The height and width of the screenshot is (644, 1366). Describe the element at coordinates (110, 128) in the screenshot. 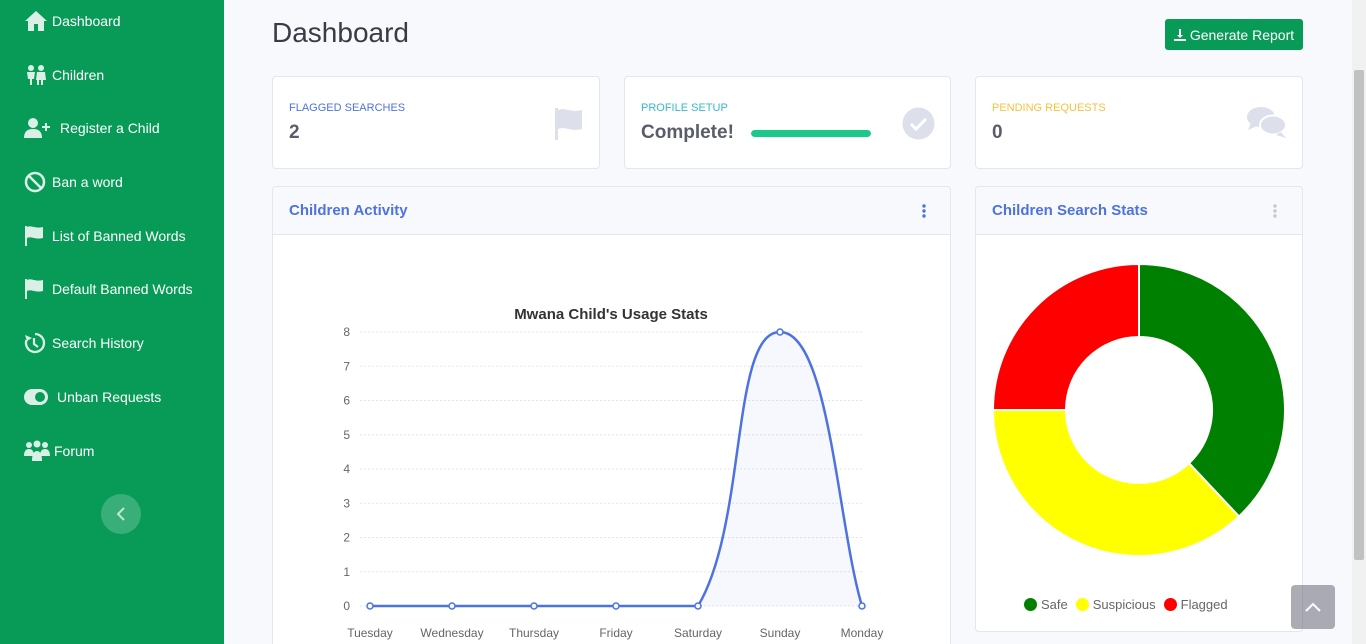

I see `sidebar-item-label: Register a Child` at that location.